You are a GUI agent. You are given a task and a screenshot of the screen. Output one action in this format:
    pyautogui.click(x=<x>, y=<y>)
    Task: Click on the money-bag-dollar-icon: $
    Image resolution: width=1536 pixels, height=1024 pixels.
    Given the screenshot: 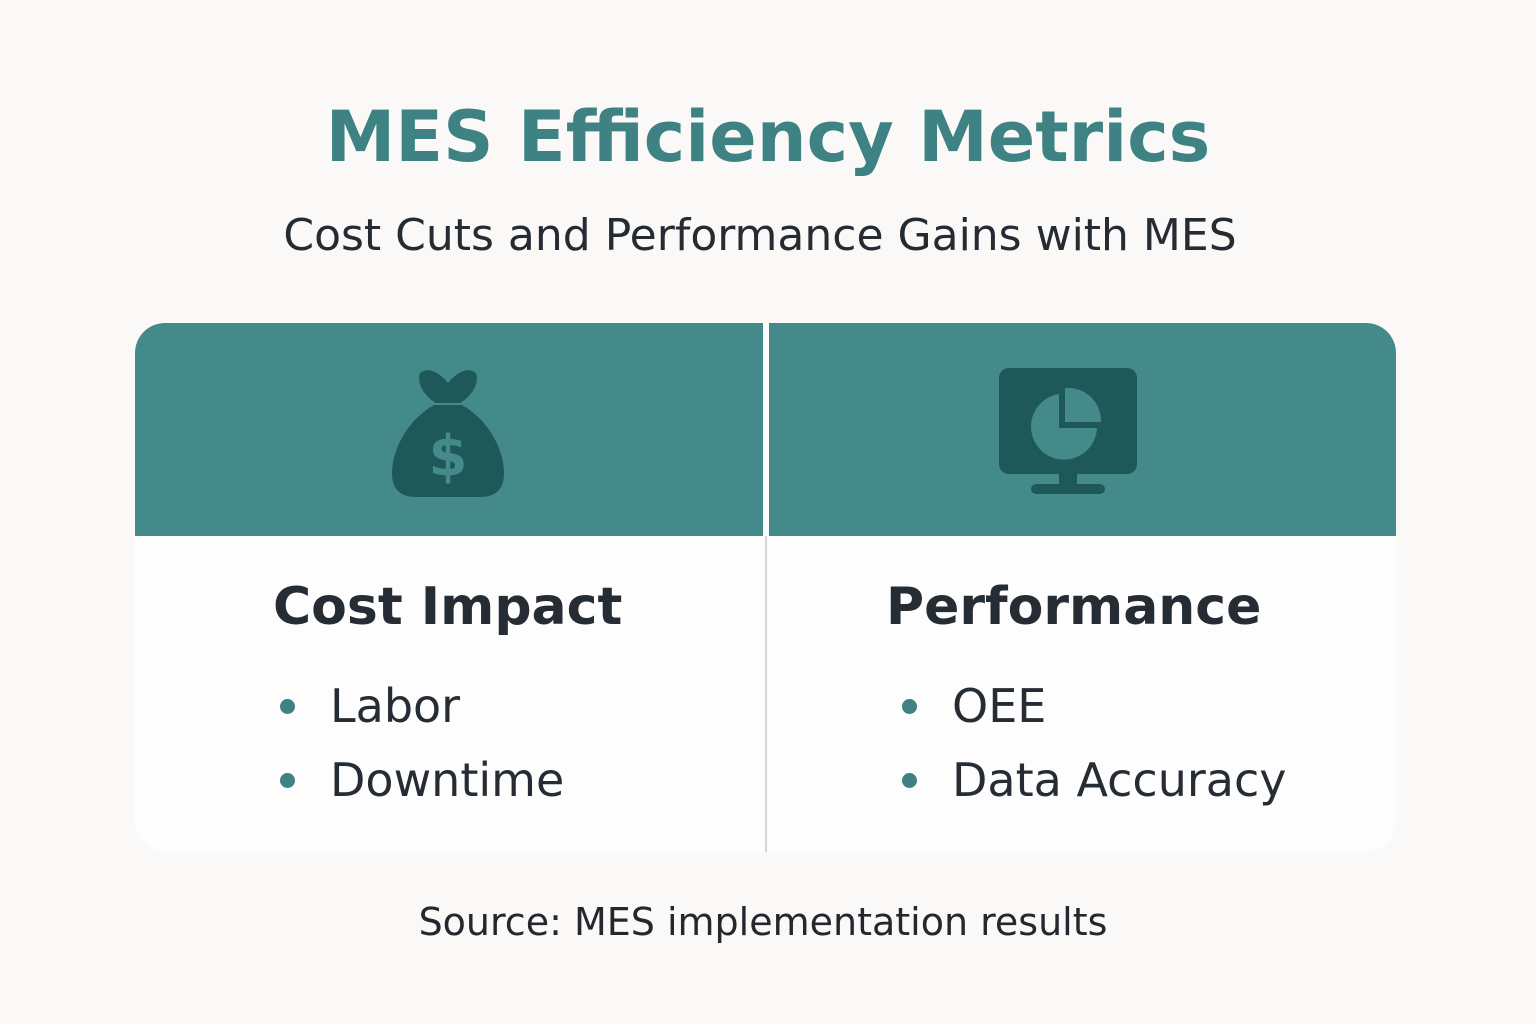 What is the action you would take?
    pyautogui.click(x=448, y=432)
    